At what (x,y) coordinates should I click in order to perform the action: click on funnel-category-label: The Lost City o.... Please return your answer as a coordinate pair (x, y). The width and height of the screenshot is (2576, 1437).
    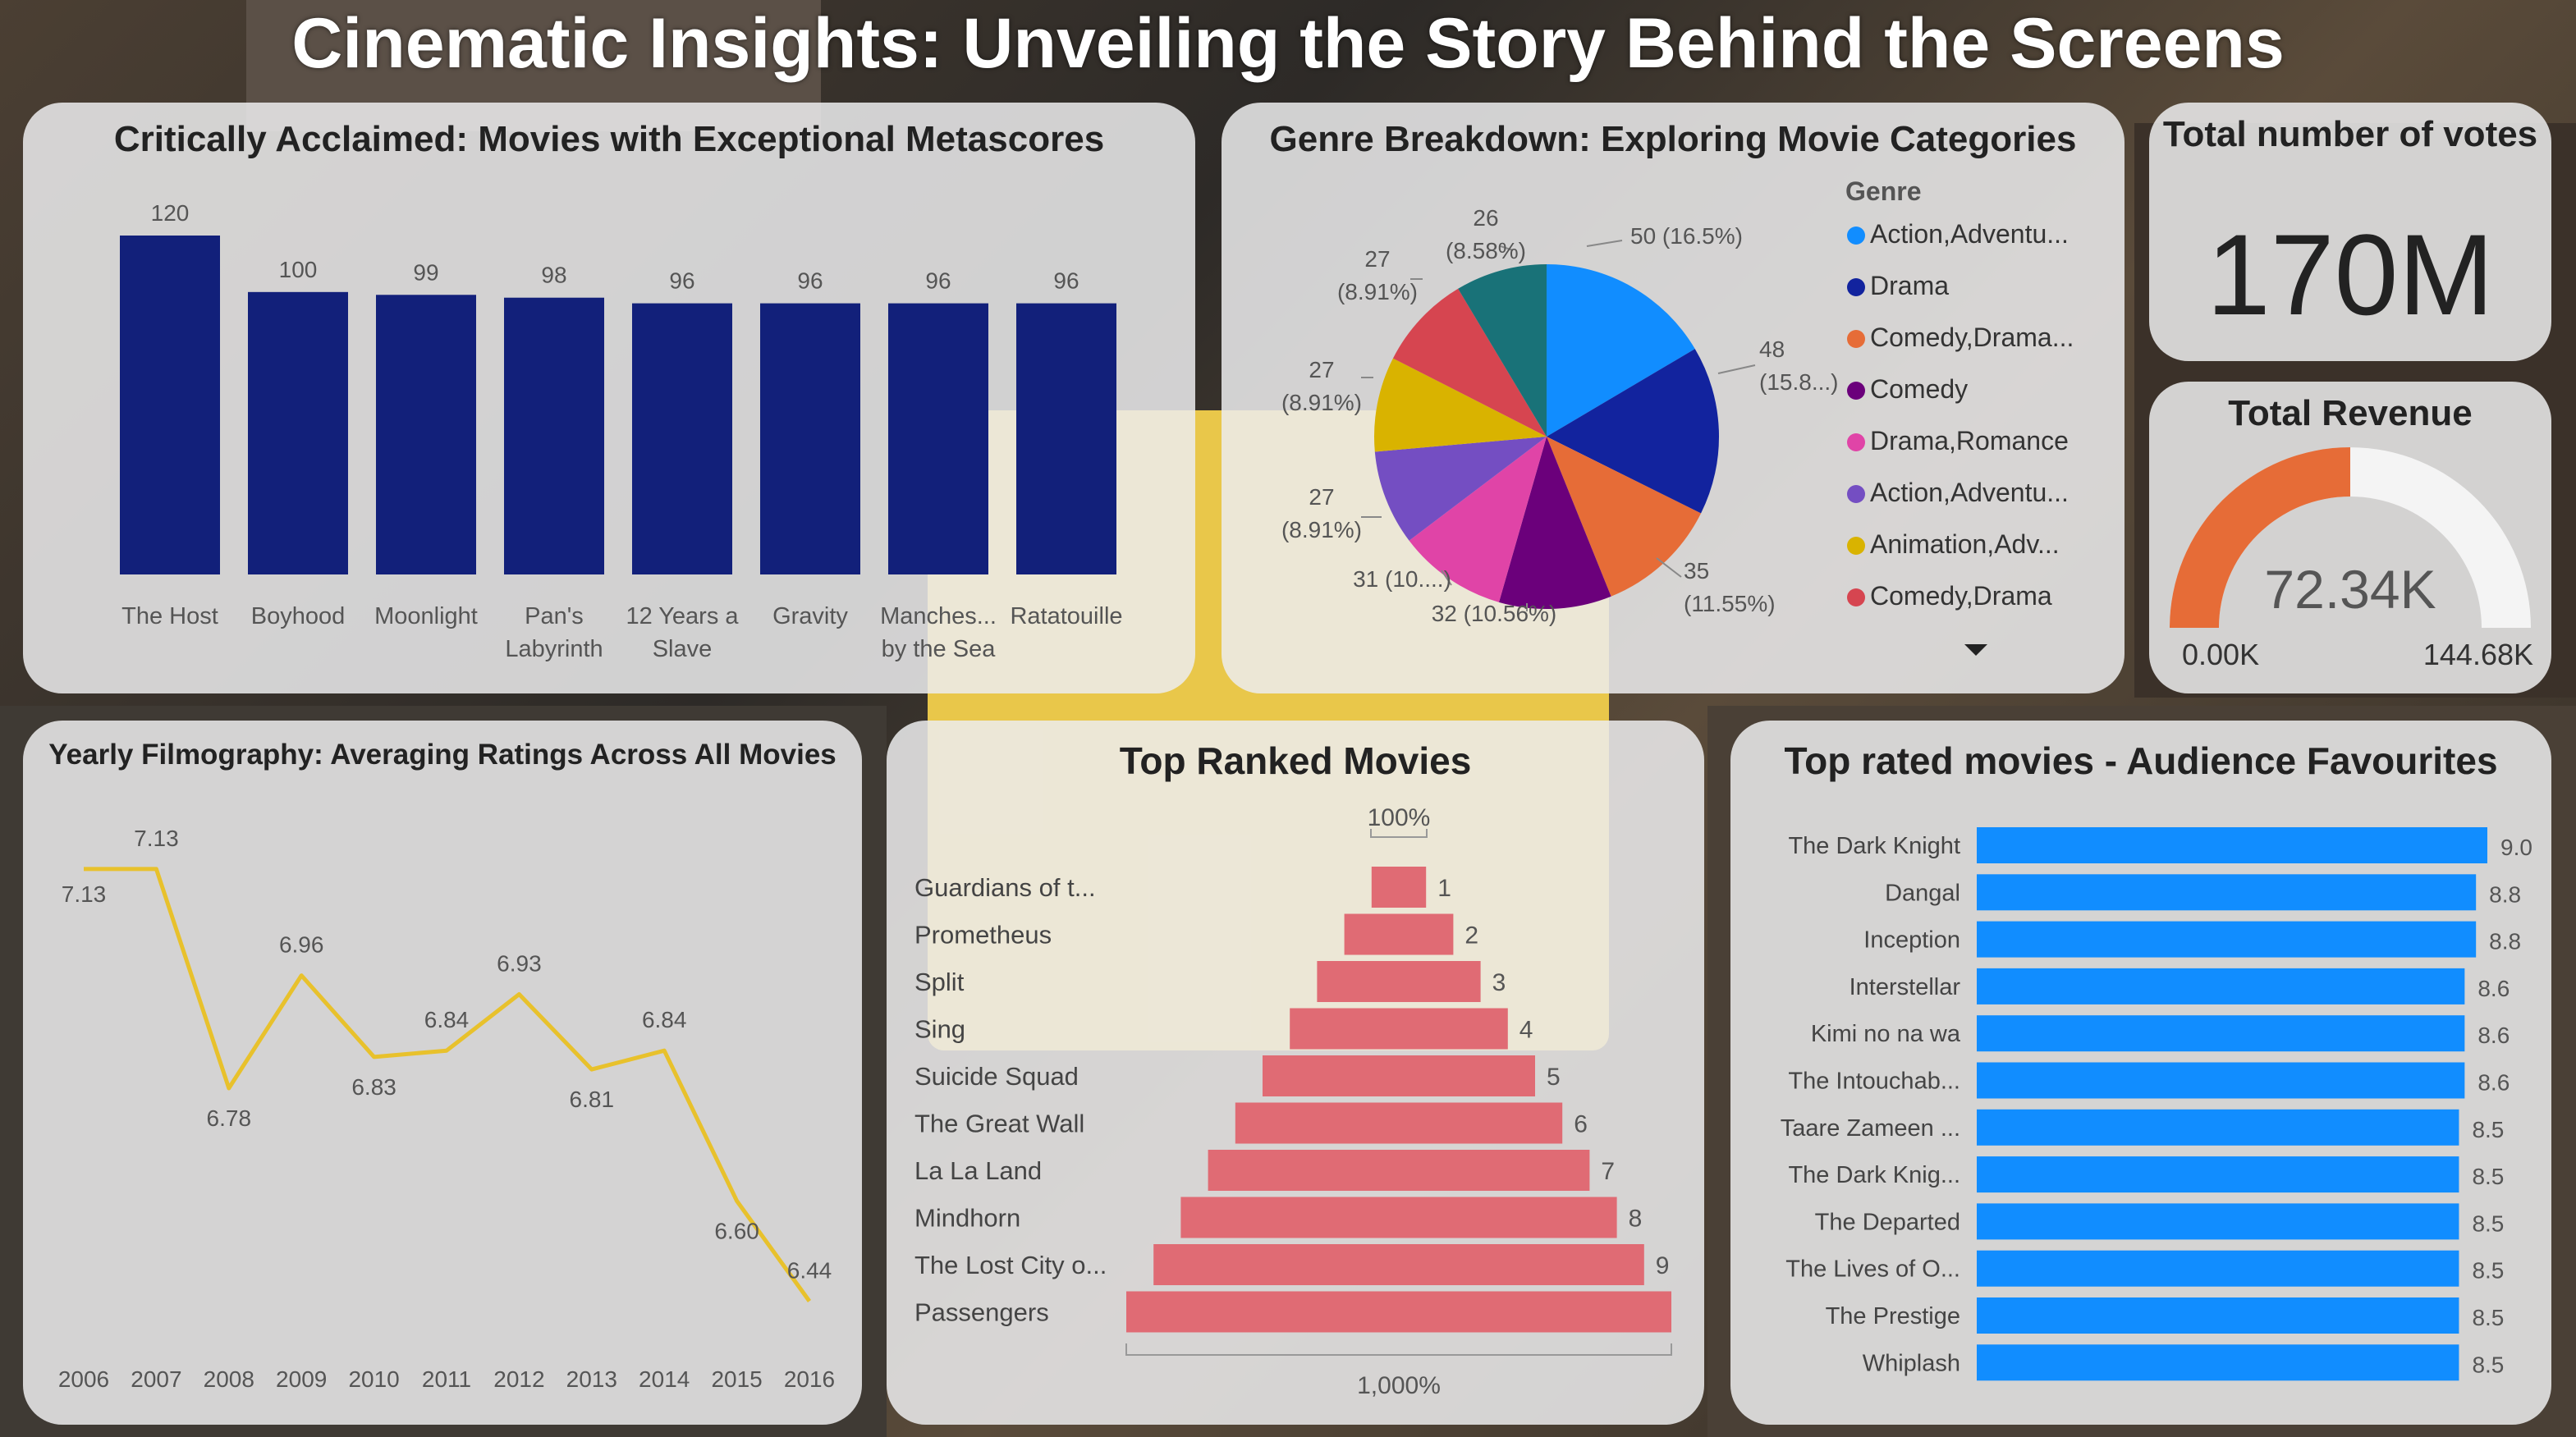
    Looking at the image, I should click on (1011, 1265).